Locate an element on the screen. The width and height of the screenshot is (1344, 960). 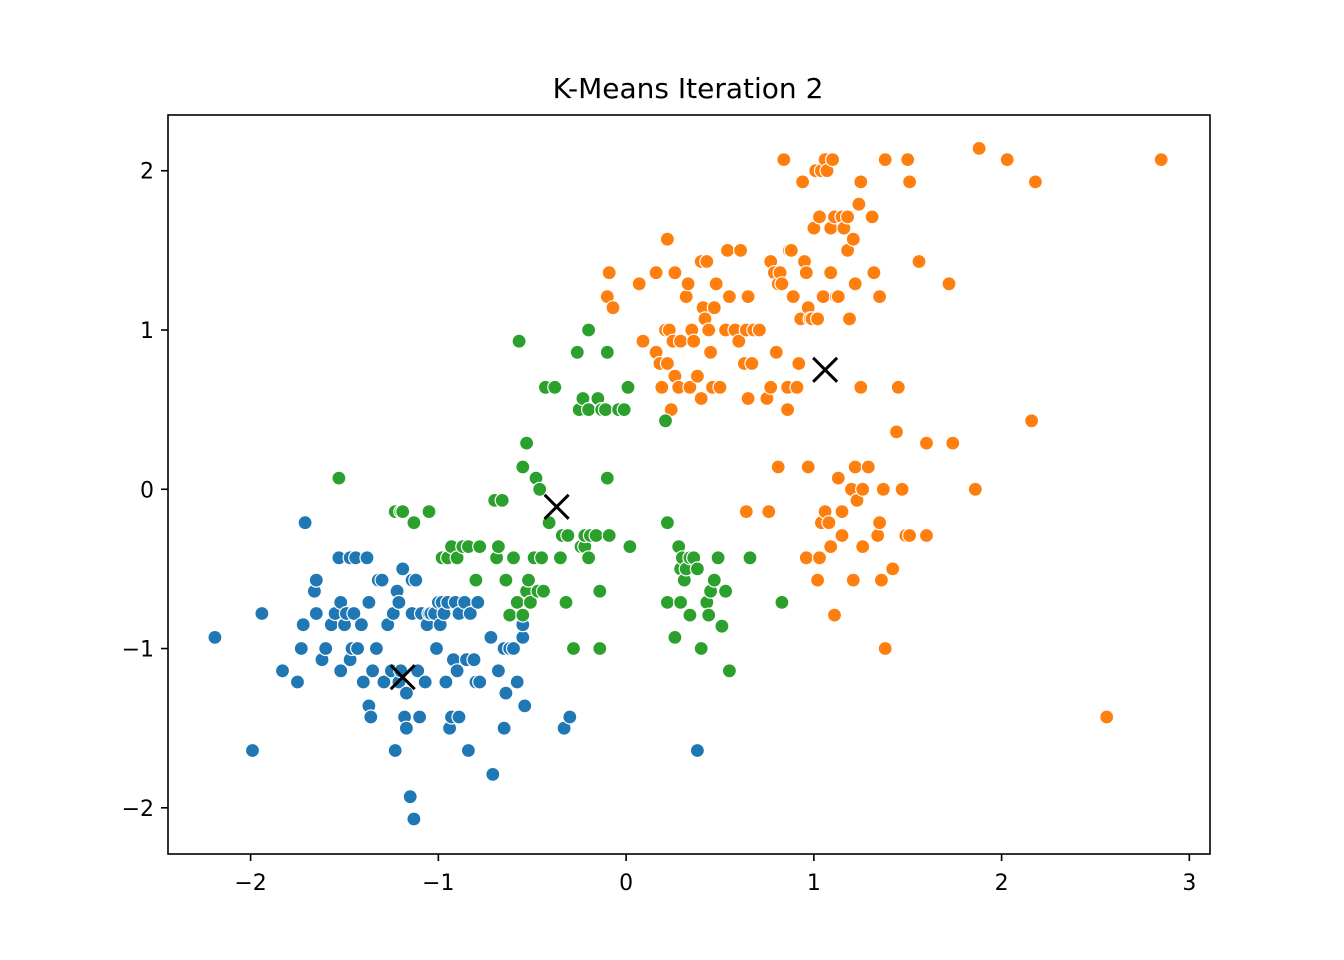
y-tick-label: −1 is located at coordinates (138, 650).